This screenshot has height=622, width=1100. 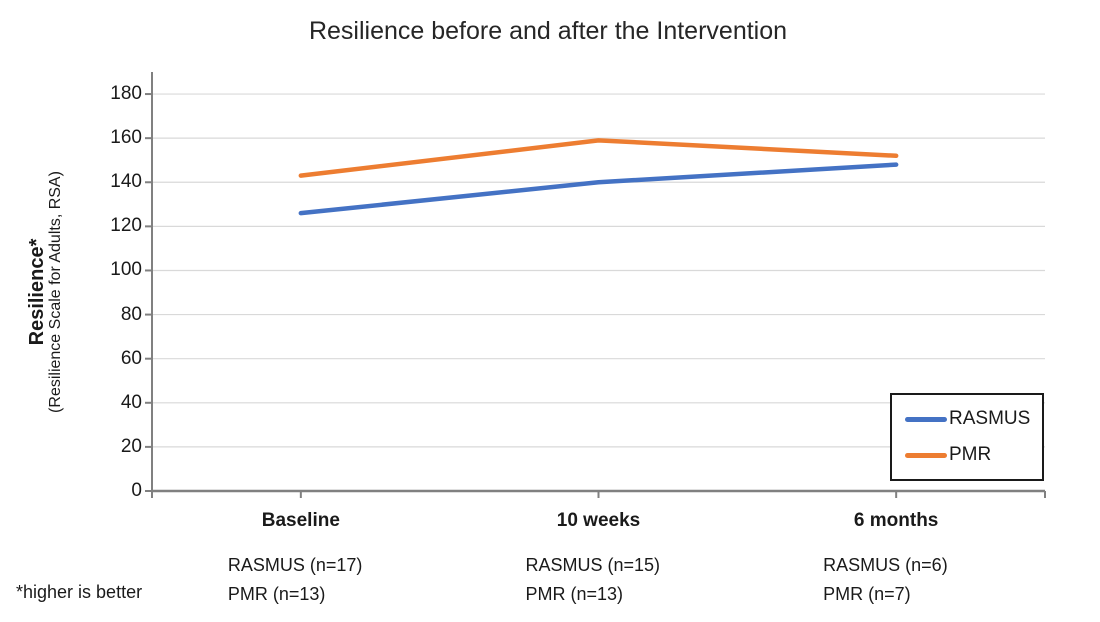 I want to click on legend-label-rasmus: RASMUS, so click(x=990, y=418).